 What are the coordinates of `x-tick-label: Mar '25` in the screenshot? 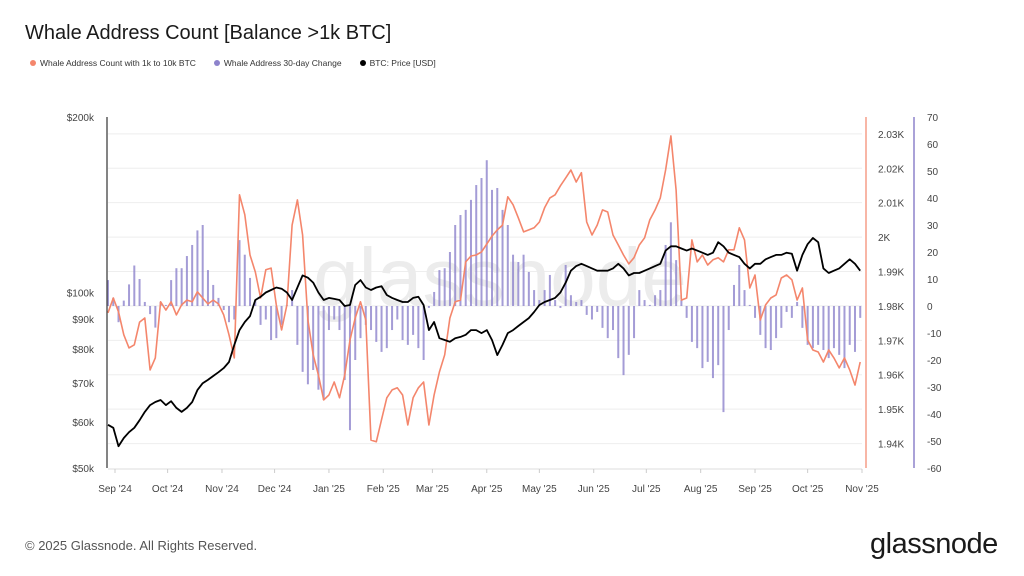 It's located at (432, 489).